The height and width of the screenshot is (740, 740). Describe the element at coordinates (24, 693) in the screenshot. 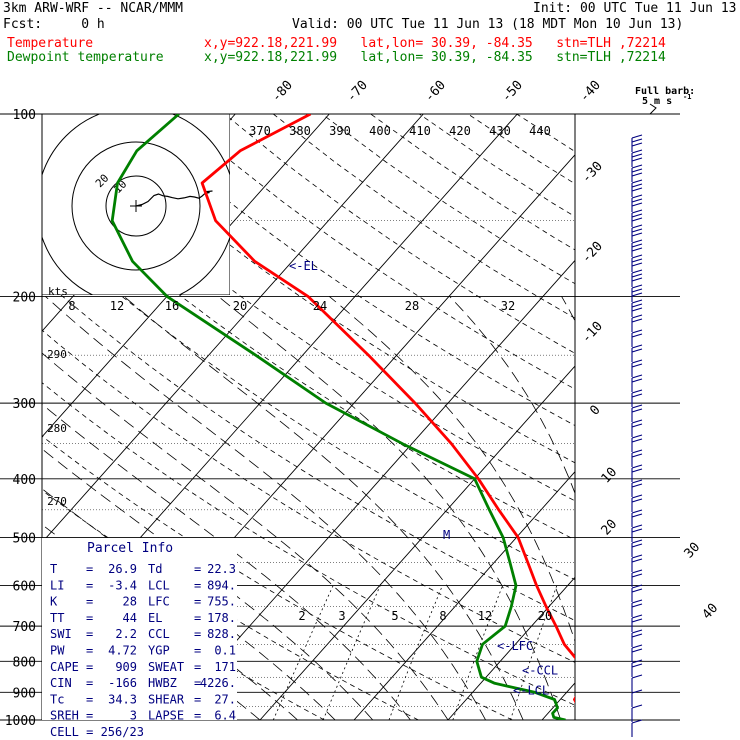

I see `pressure-label: 900` at that location.